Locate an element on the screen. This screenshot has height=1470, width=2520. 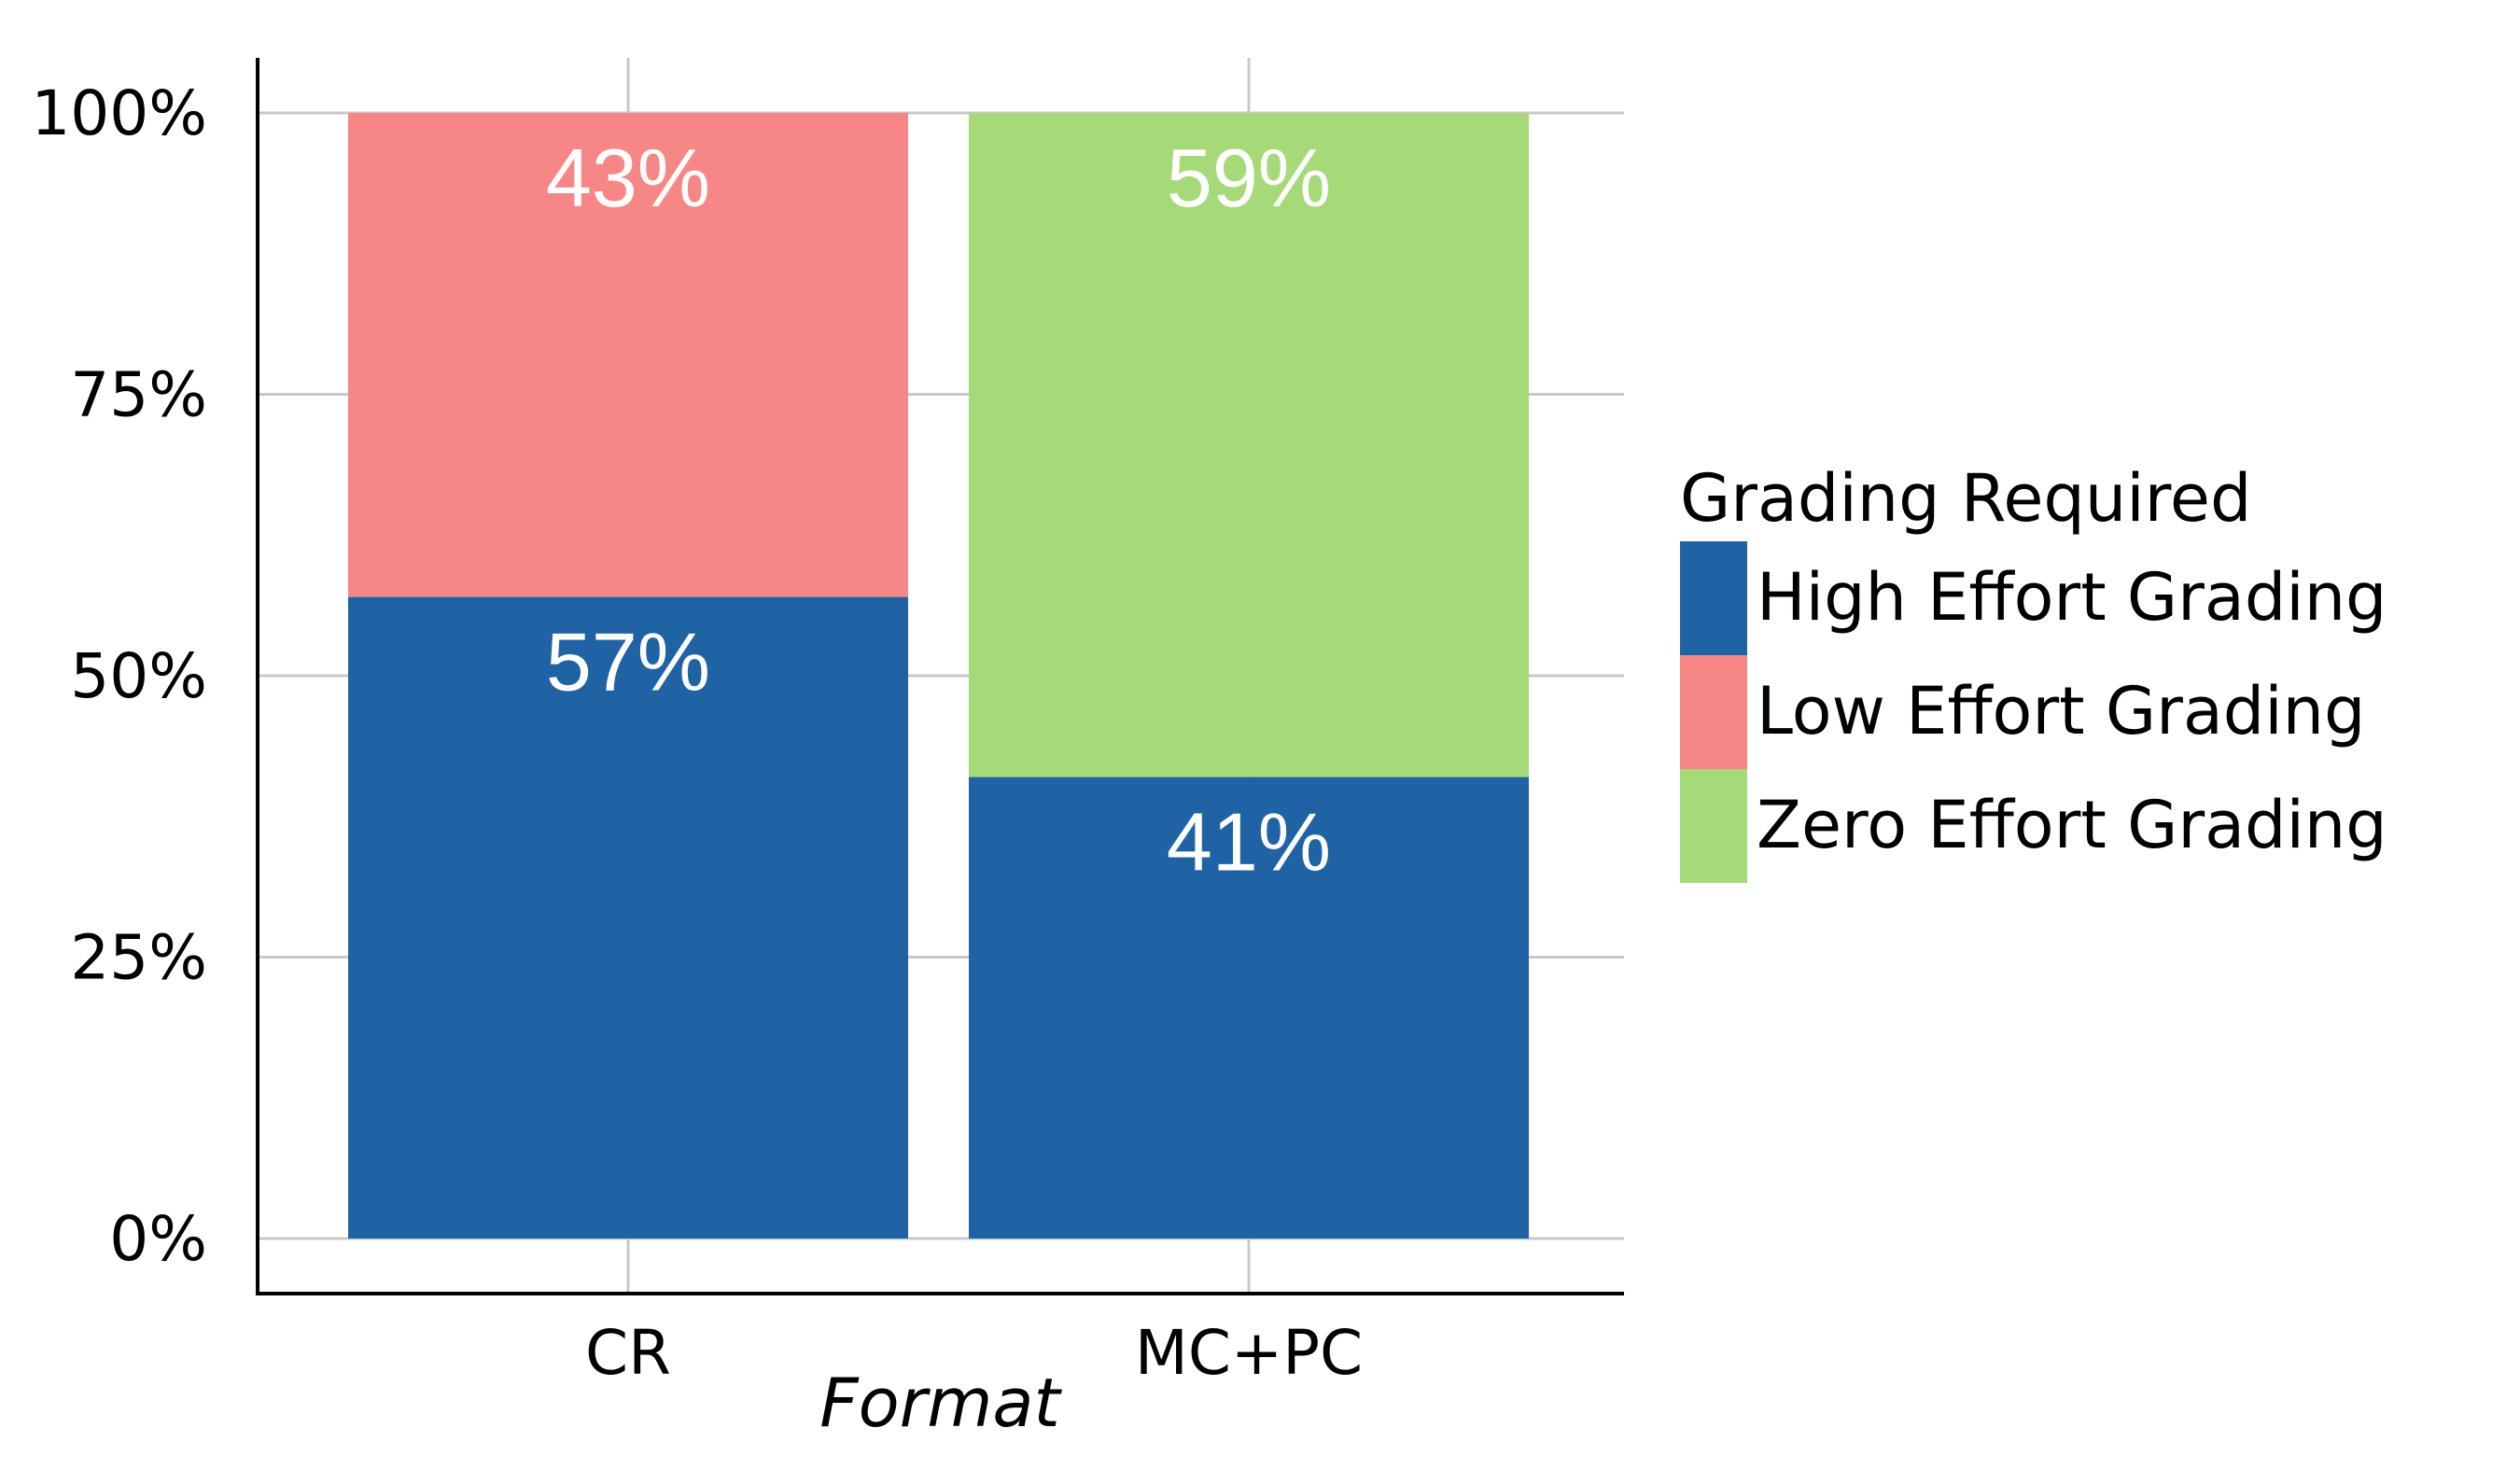
bar-value-label: 57% is located at coordinates (628, 662).